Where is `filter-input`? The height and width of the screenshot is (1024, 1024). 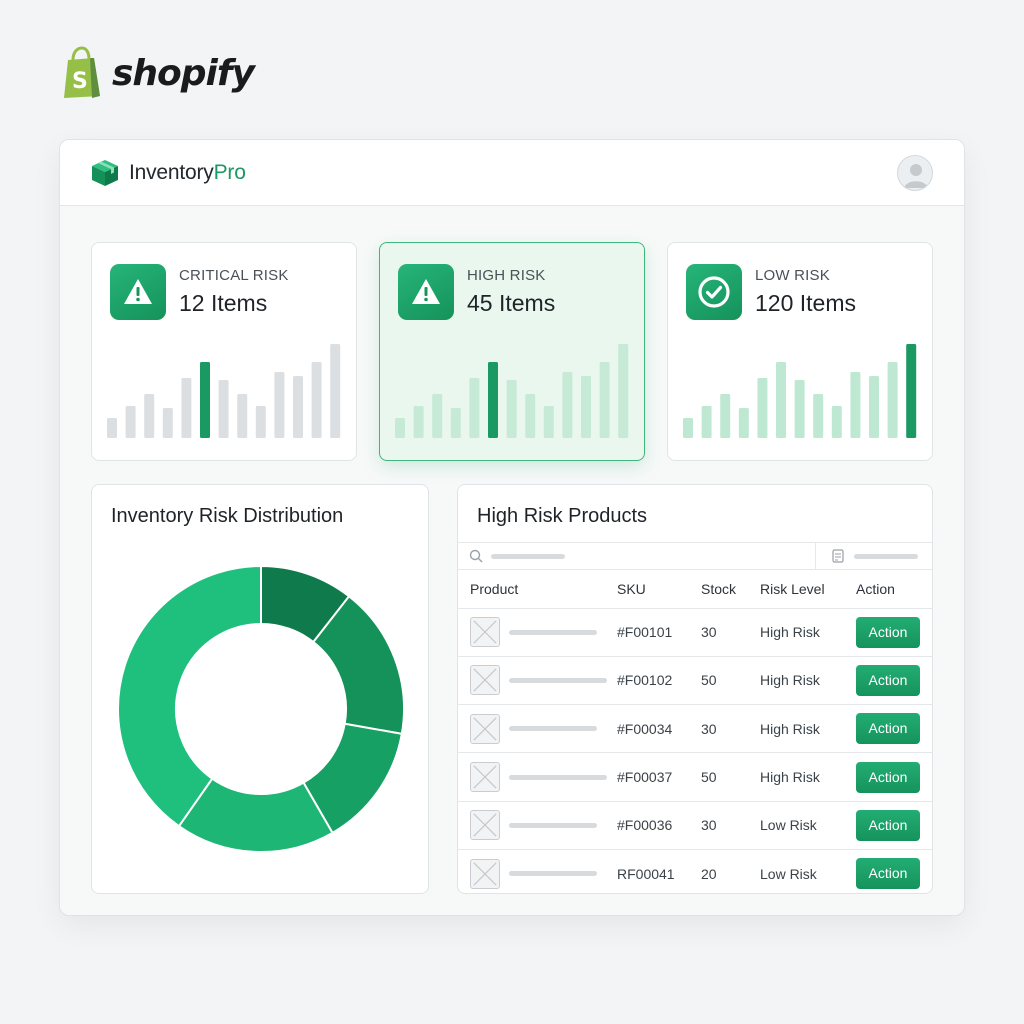 filter-input is located at coordinates (874, 556).